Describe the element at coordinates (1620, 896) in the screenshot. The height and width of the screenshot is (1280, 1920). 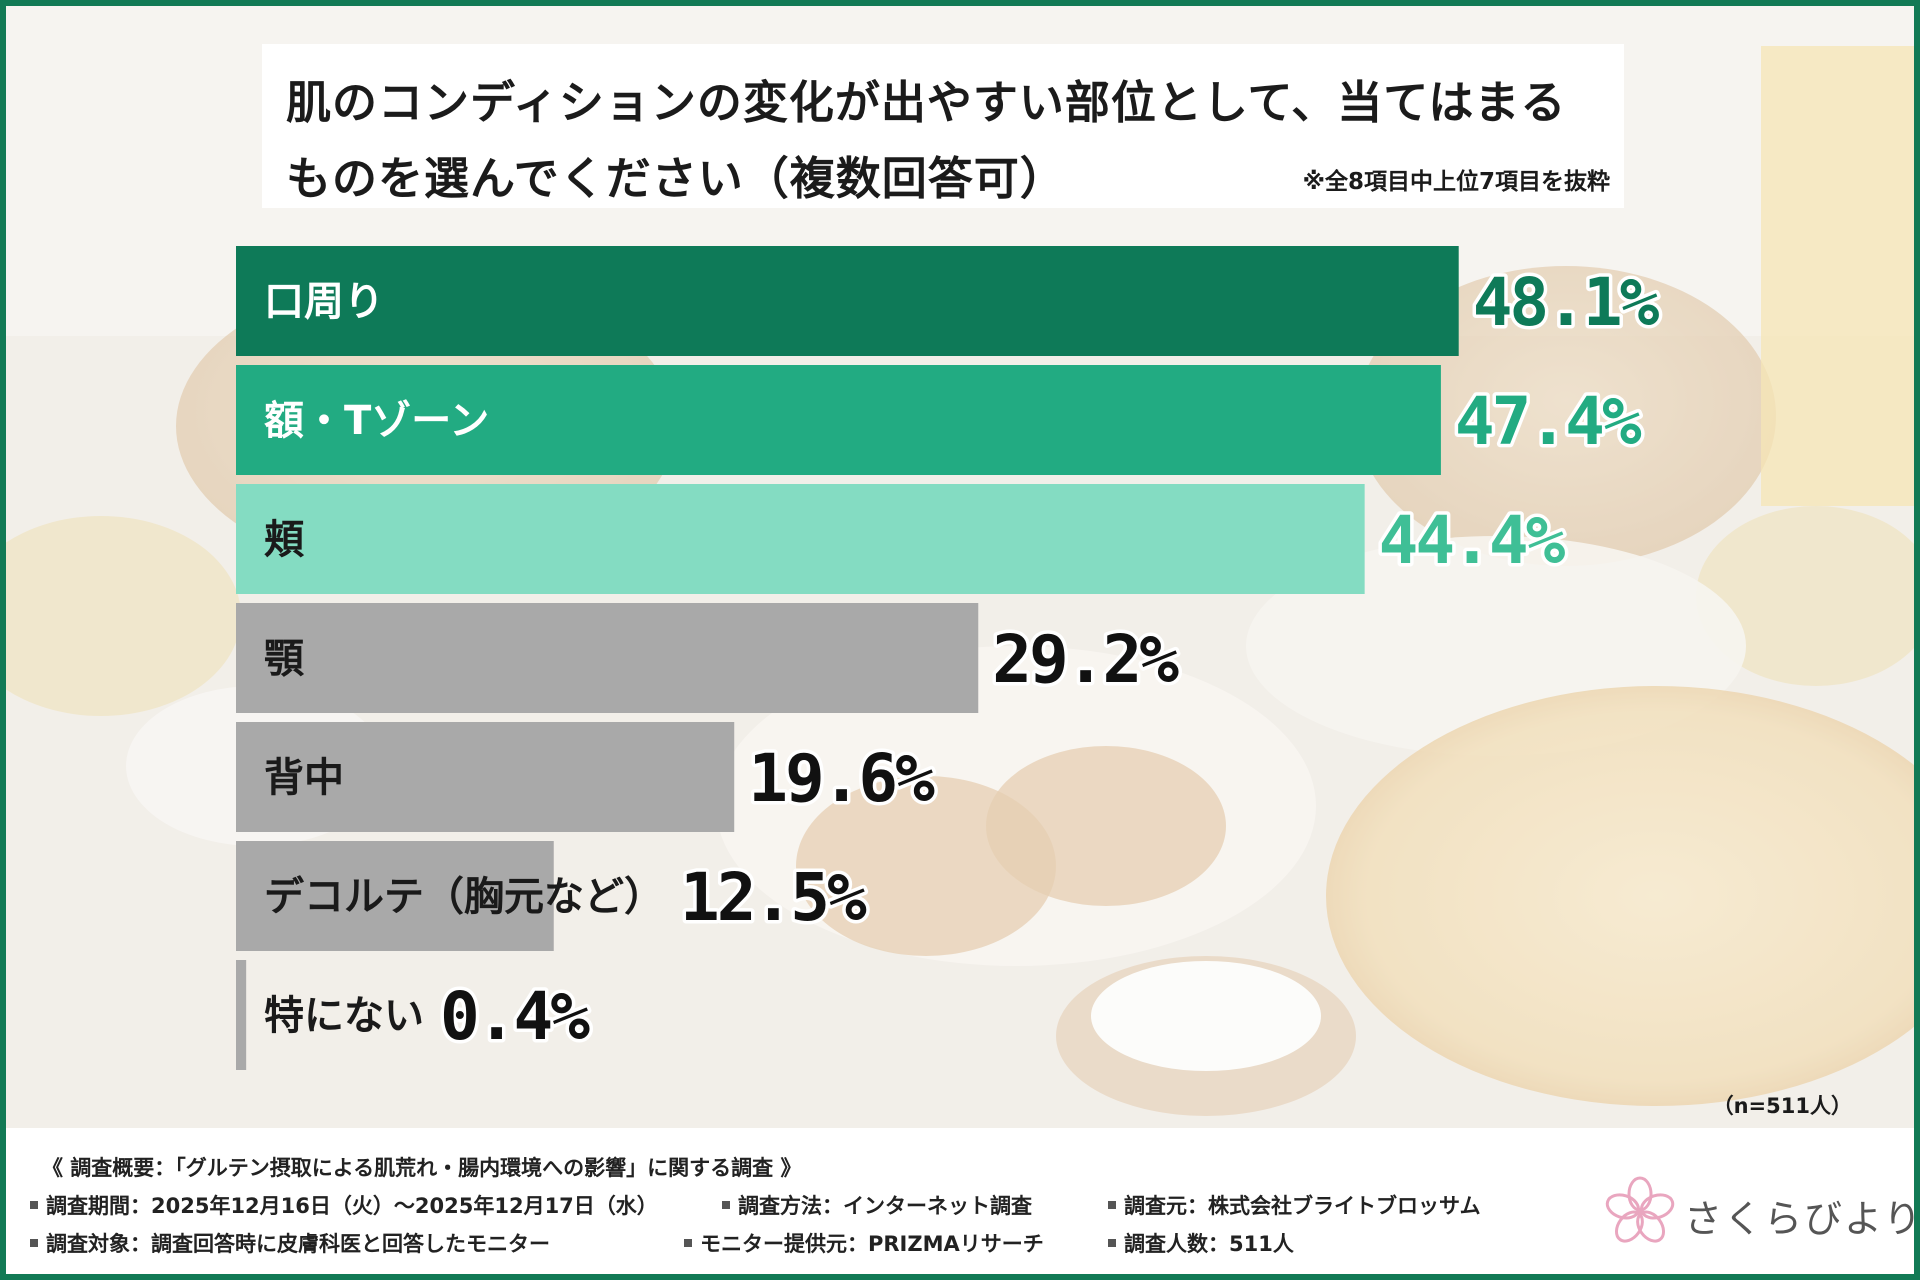
I see `pizza` at that location.